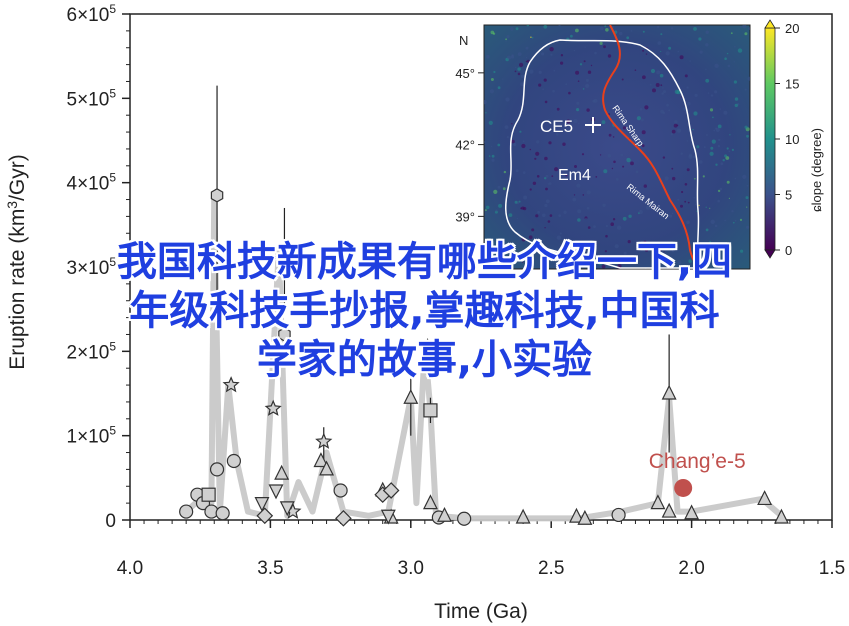 This screenshot has width=849, height=626. What do you see at coordinates (465, 216) in the screenshot?
I see `lat-tick-label: 39°` at bounding box center [465, 216].